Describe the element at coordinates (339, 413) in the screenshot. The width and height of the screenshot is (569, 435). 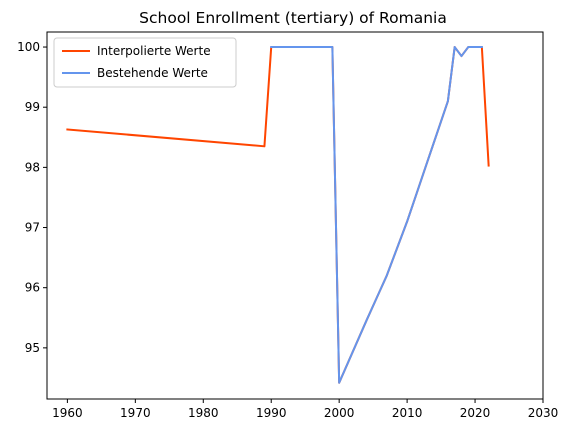
I see `x-tick-label: 2000` at that location.